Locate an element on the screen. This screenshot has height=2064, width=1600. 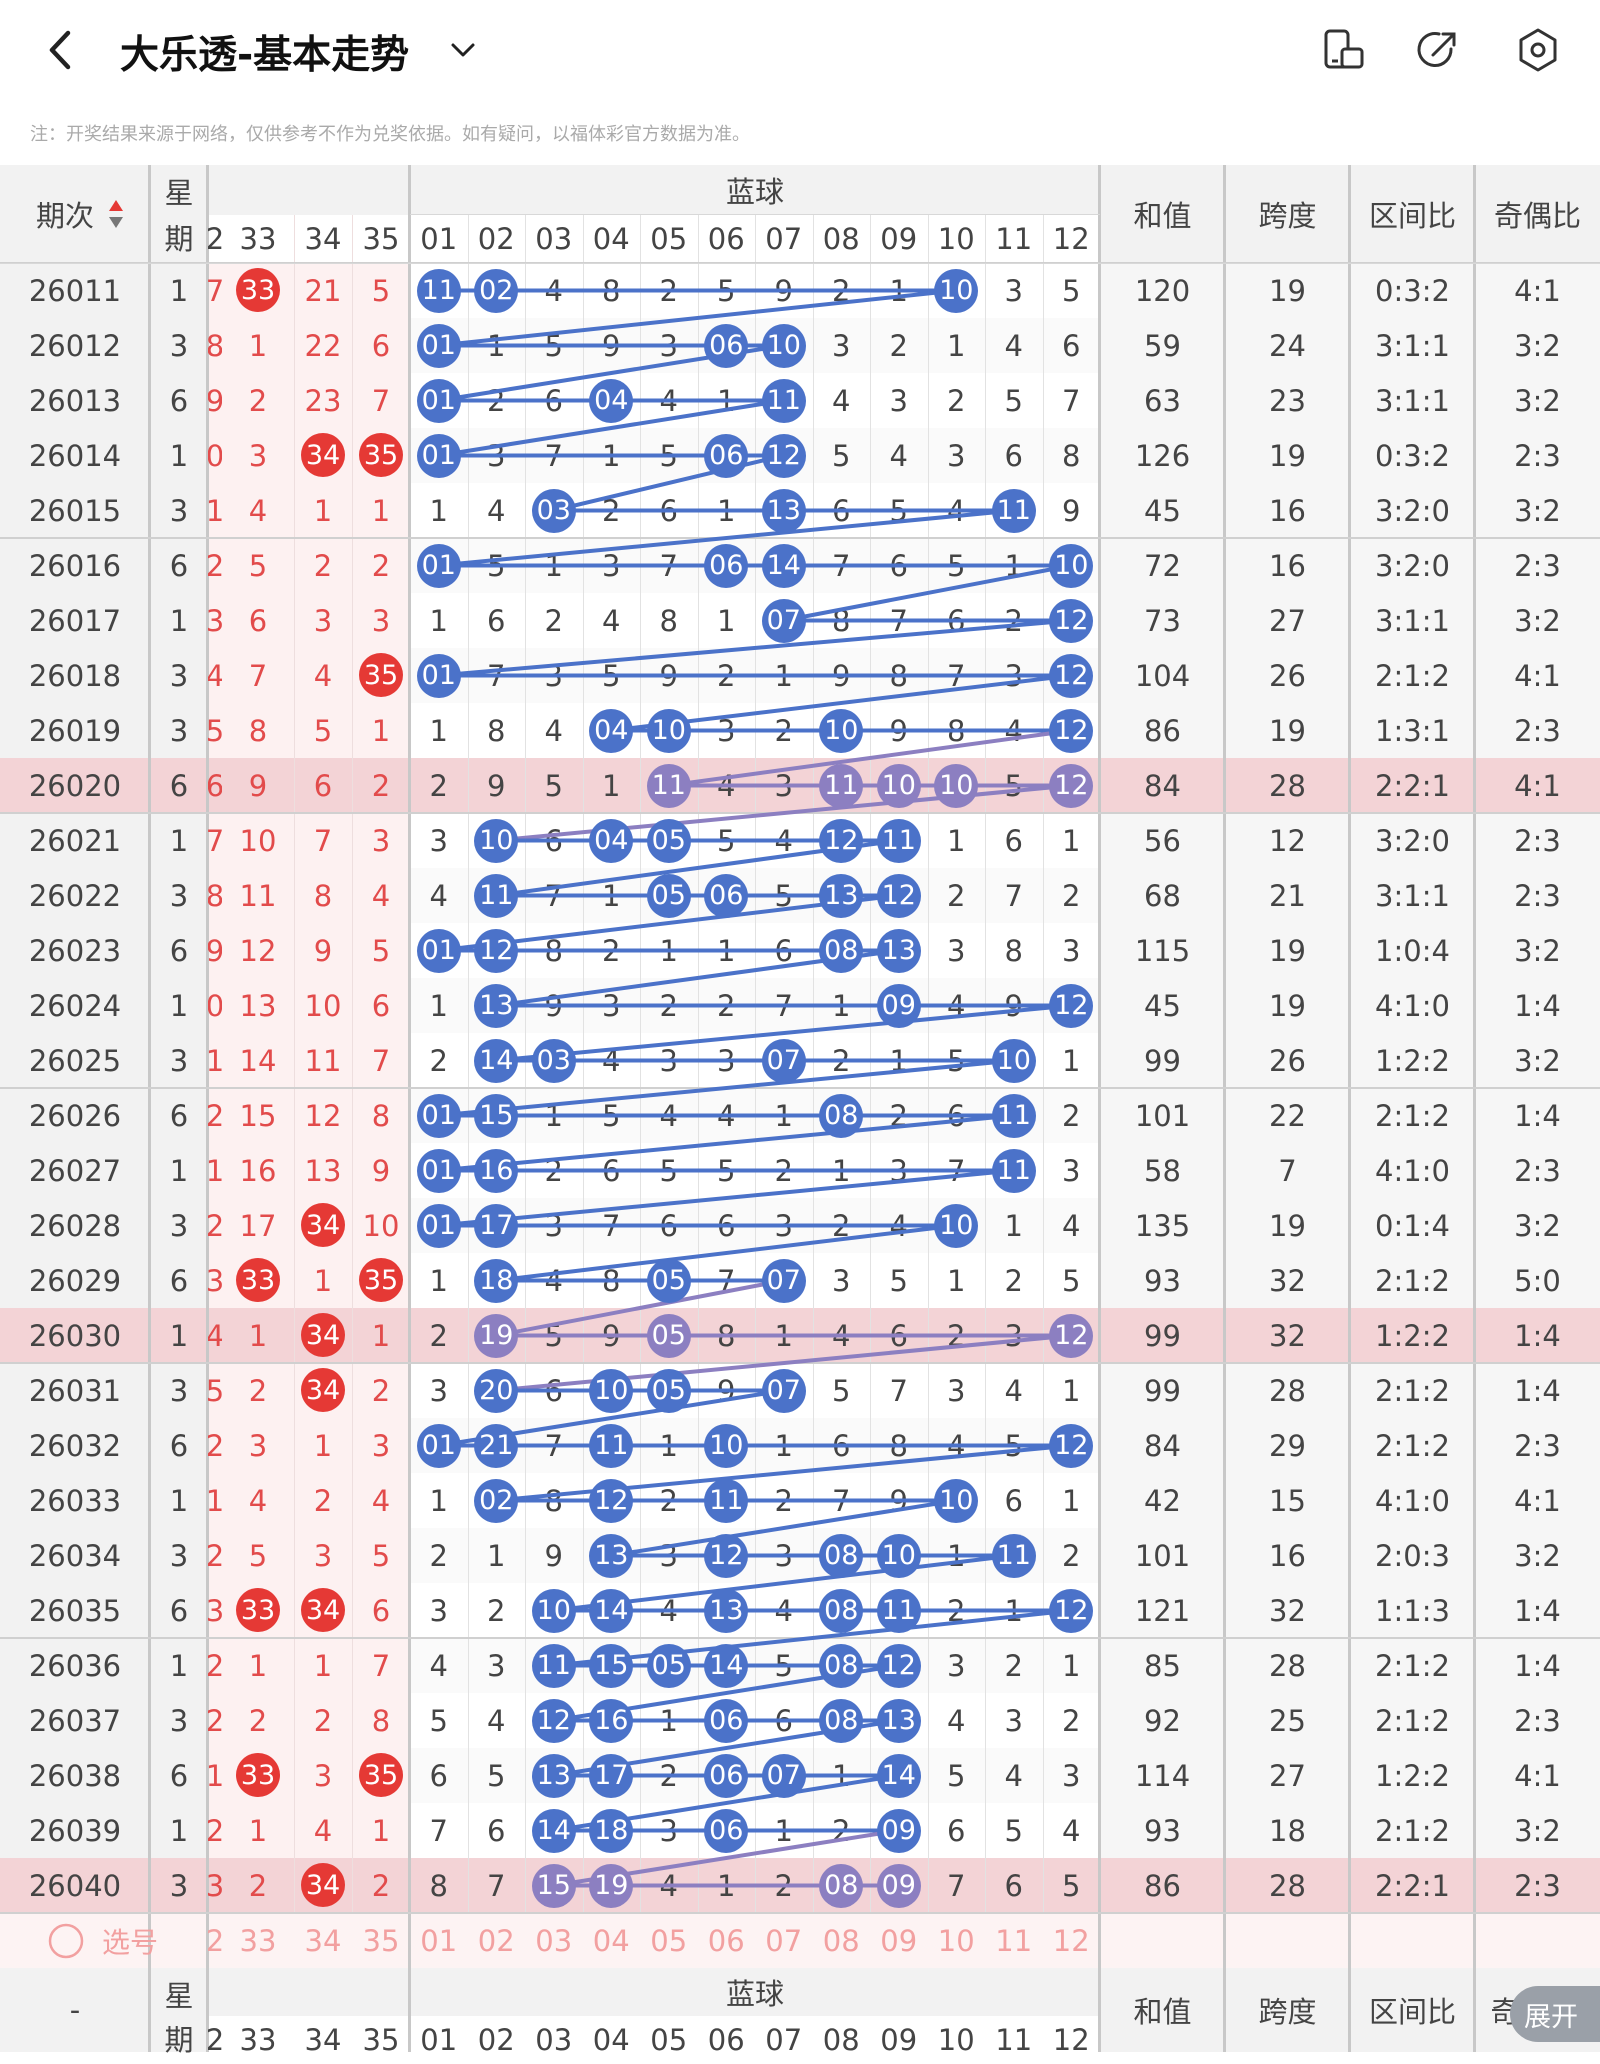
selector-blue-number: 05 is located at coordinates (669, 1940).